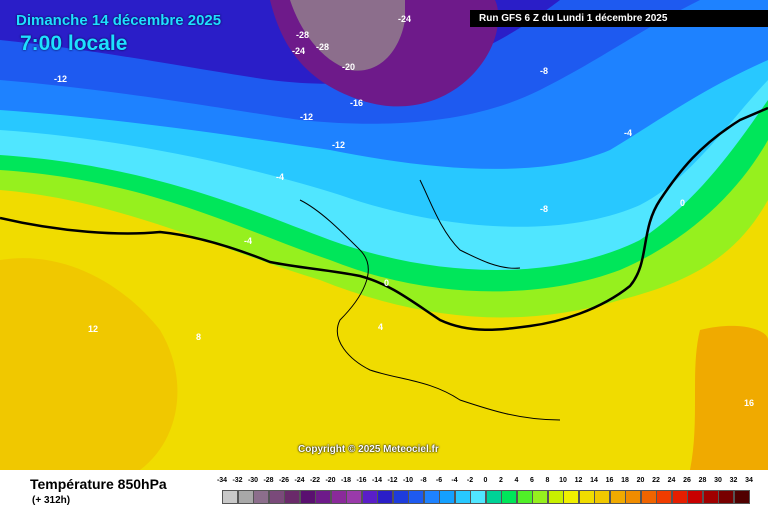  Describe the element at coordinates (656, 480) in the screenshot. I see `legend-tick-label: 22` at that location.